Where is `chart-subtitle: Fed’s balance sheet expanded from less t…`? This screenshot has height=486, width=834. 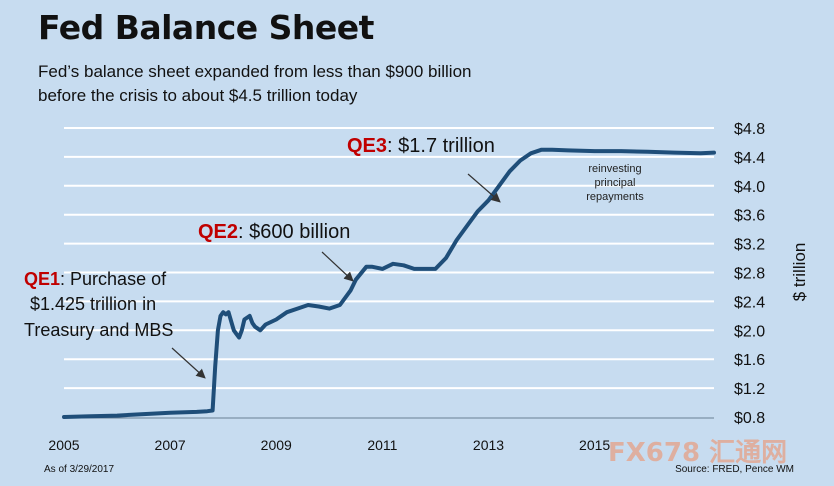 chart-subtitle: Fed’s balance sheet expanded from less t… is located at coordinates (254, 84).